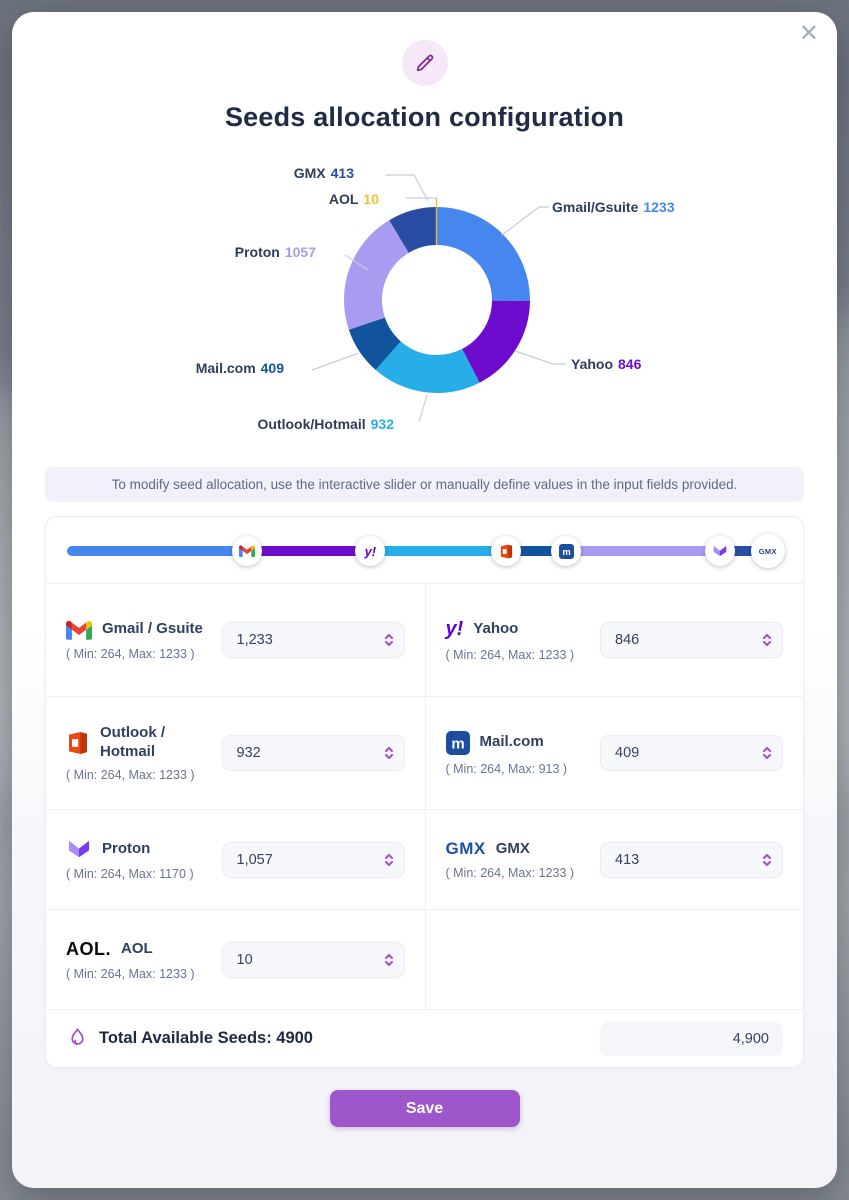 The height and width of the screenshot is (1200, 849). What do you see at coordinates (137, 948) in the screenshot?
I see `provider-name: AOL` at bounding box center [137, 948].